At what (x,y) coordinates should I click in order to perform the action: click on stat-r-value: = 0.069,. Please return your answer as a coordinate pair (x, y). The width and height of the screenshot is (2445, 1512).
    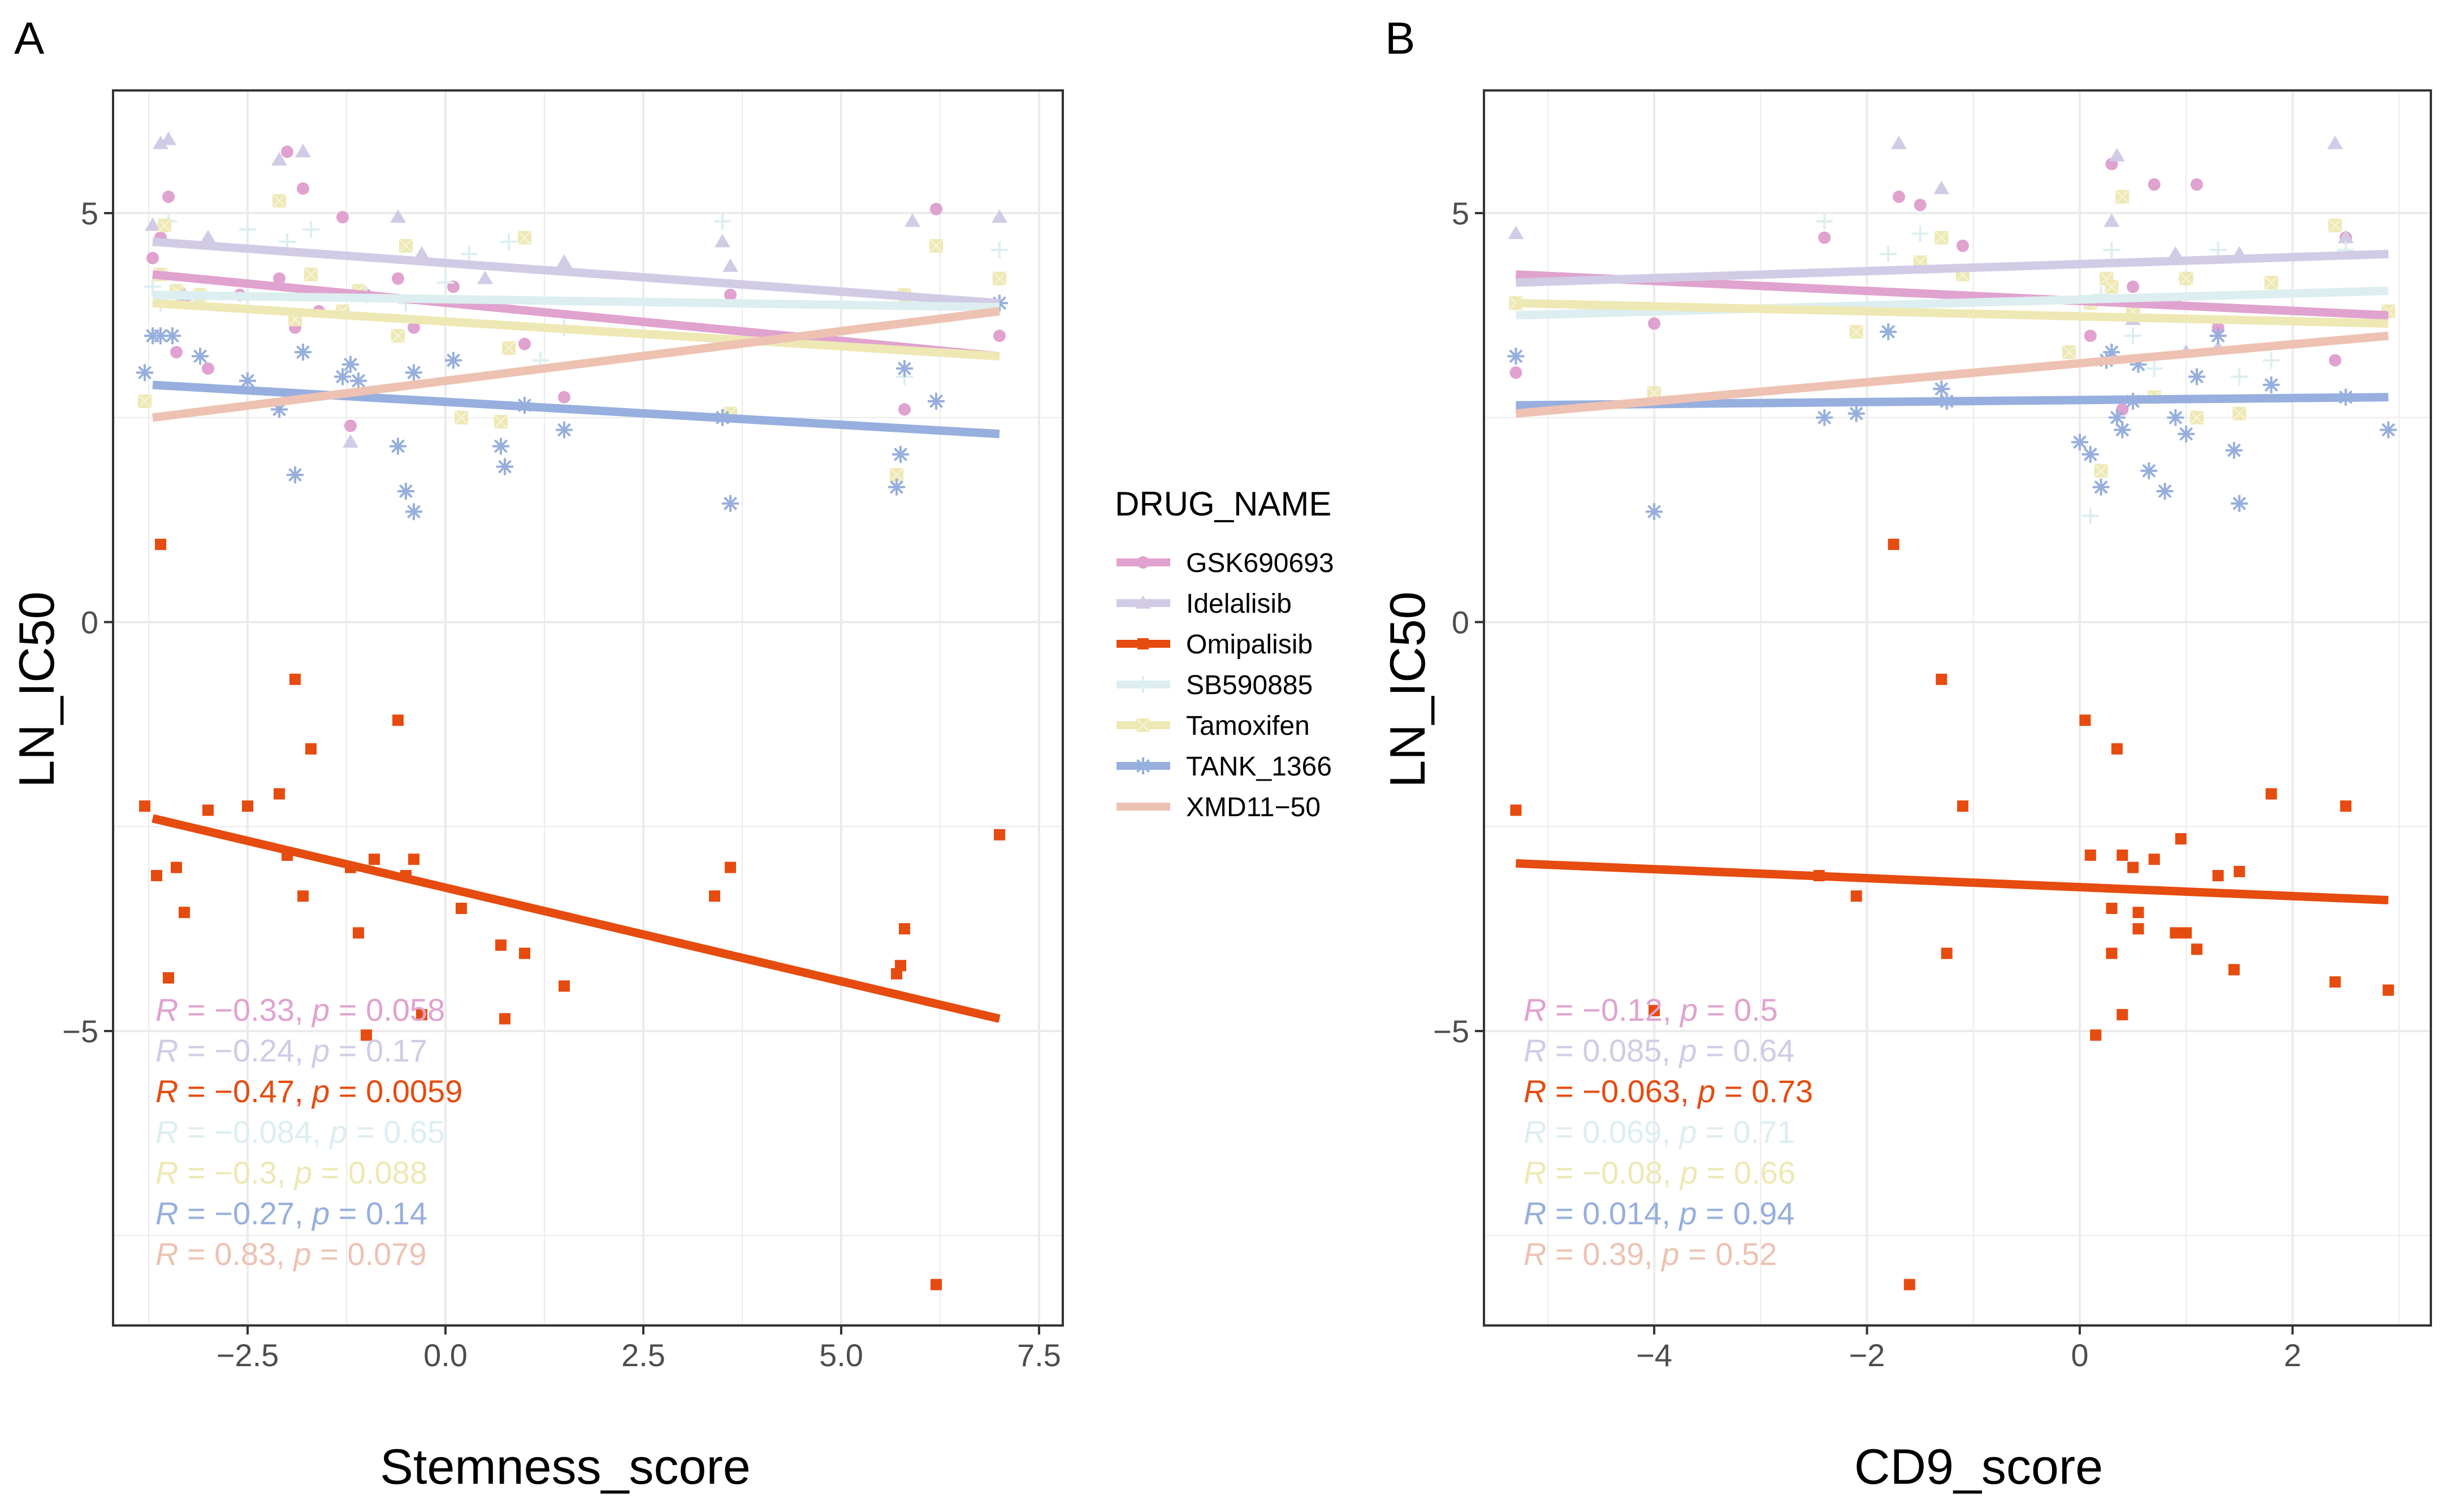
    Looking at the image, I should click on (1612, 1132).